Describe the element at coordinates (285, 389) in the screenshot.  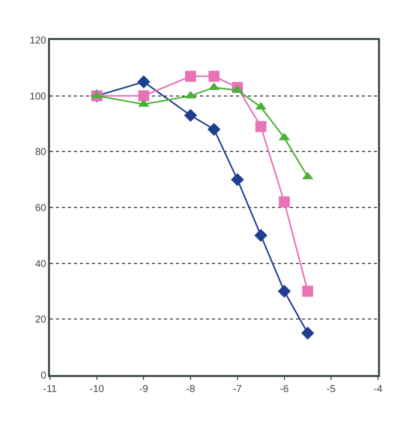
I see `x-tick-label: -6` at that location.